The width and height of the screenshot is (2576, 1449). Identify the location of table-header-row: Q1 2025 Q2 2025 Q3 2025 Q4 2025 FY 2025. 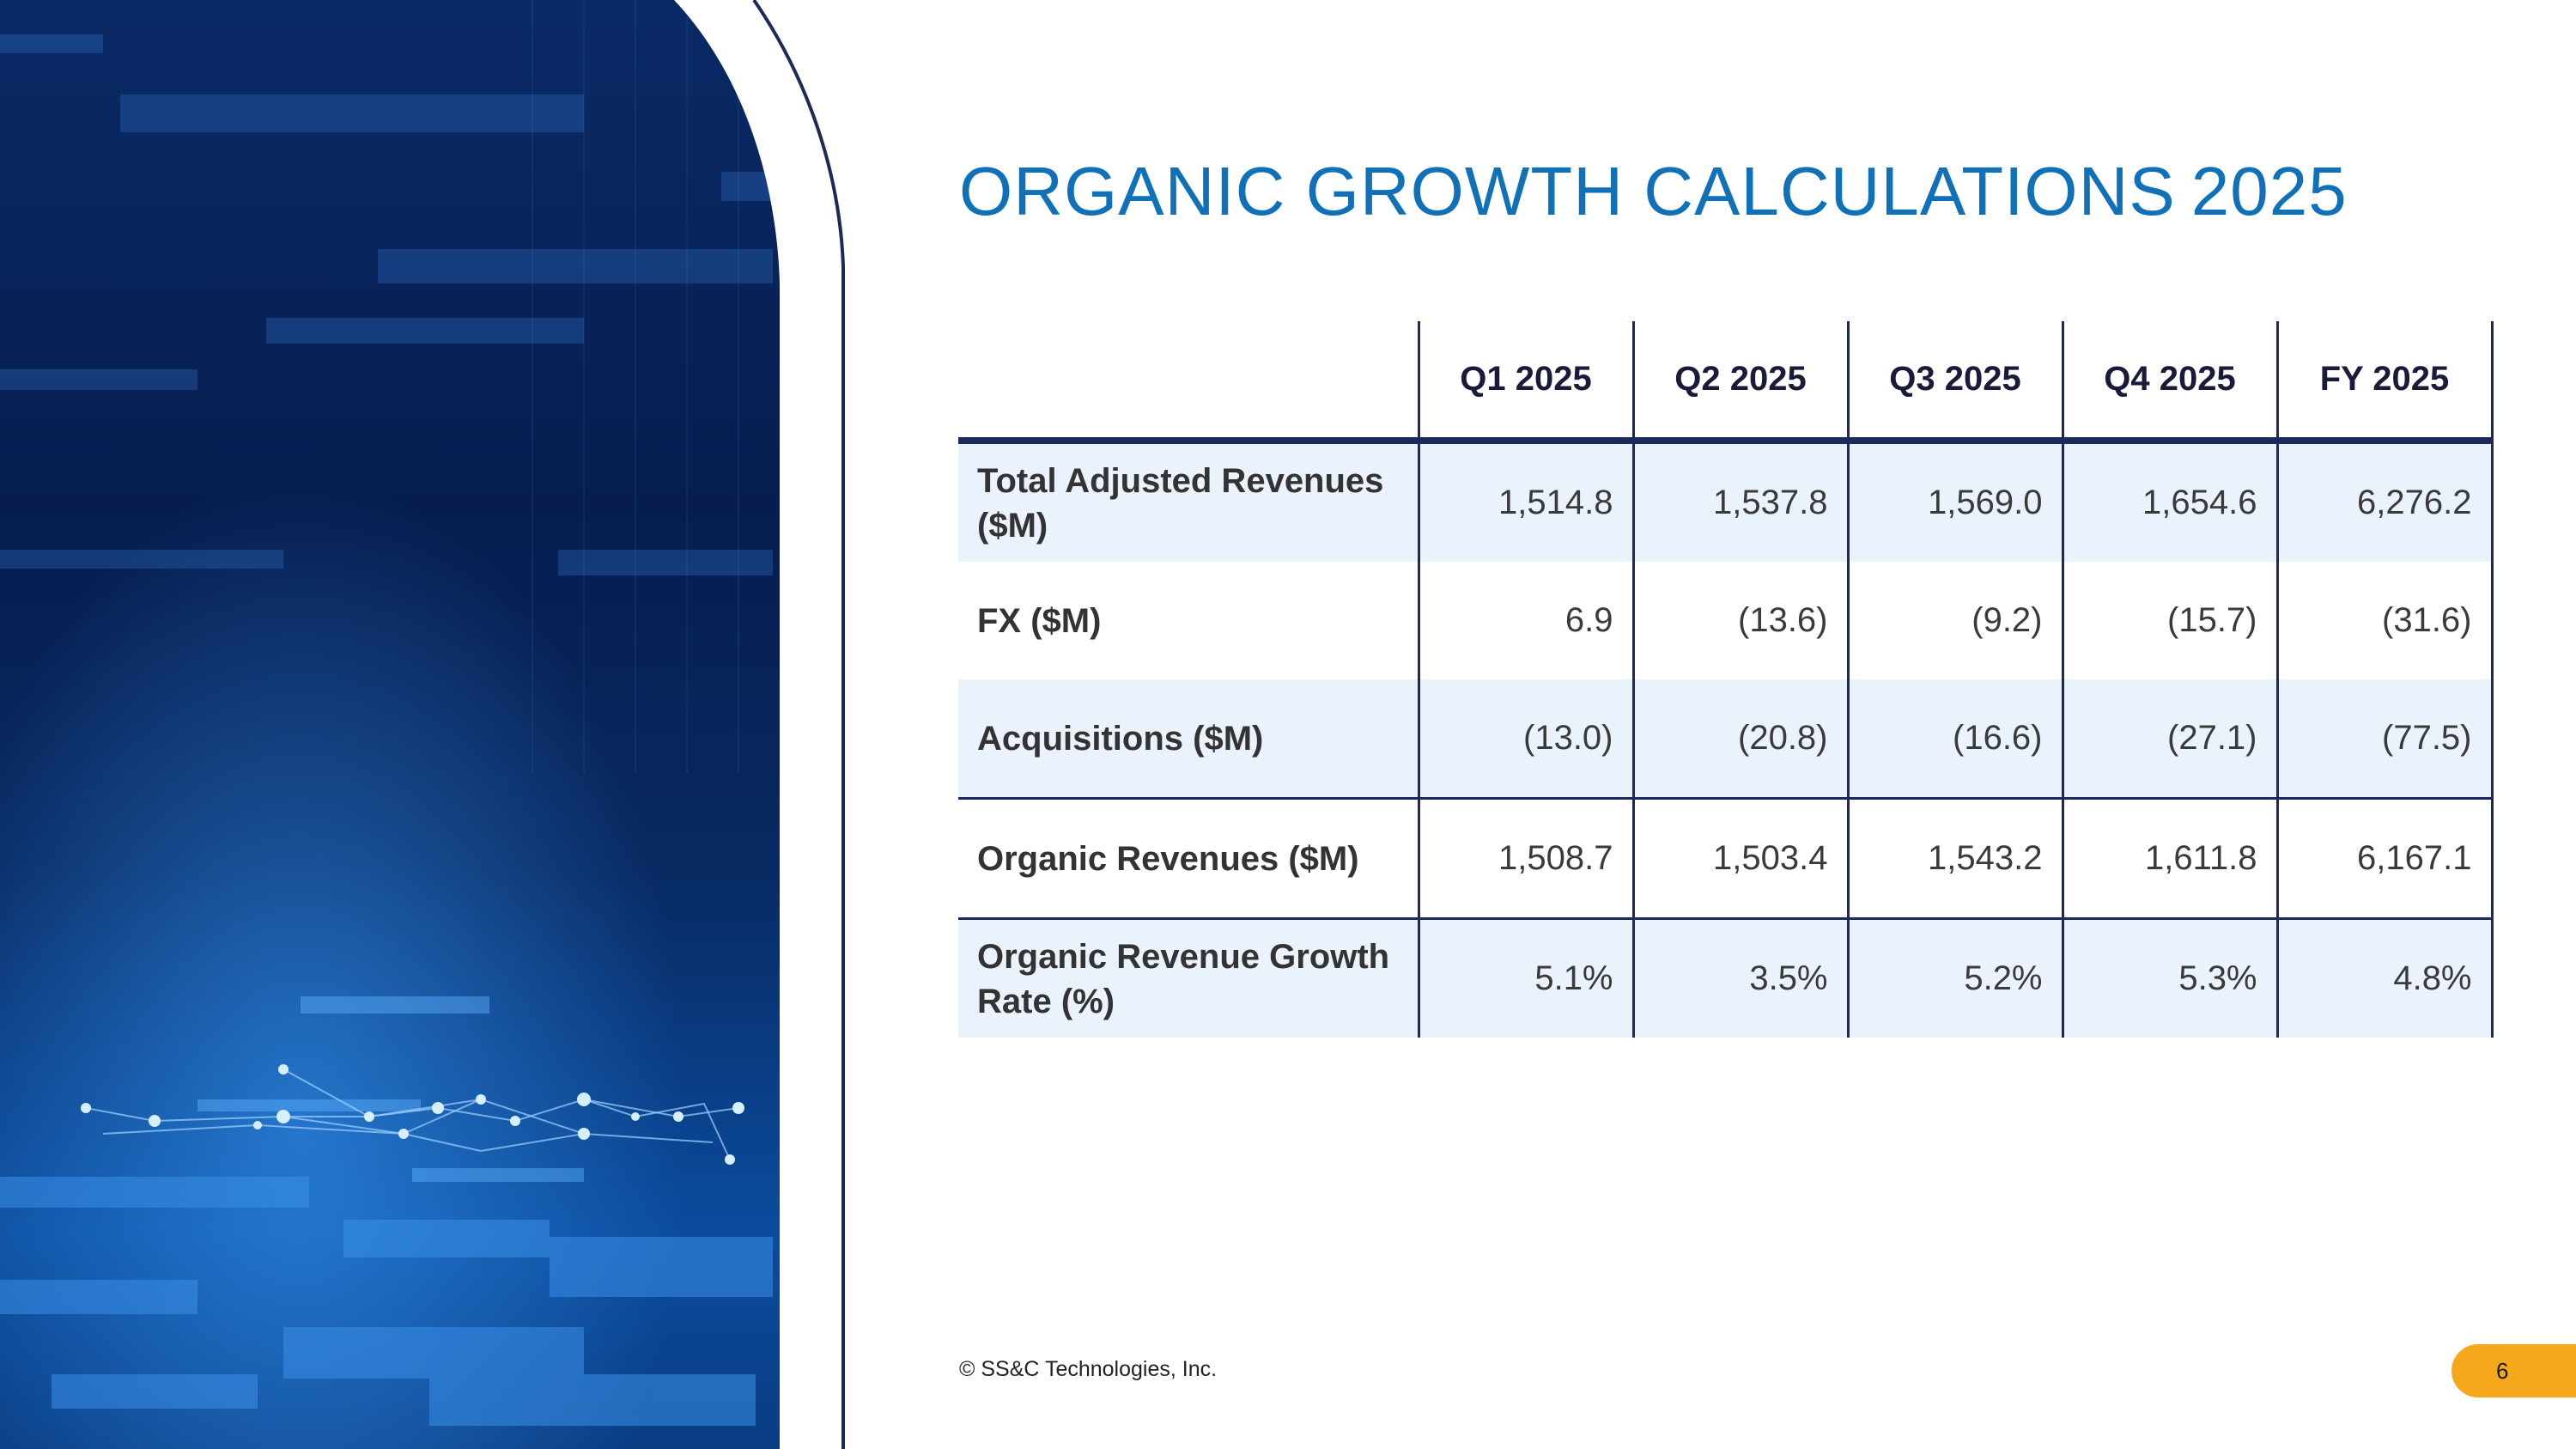
(1726, 382).